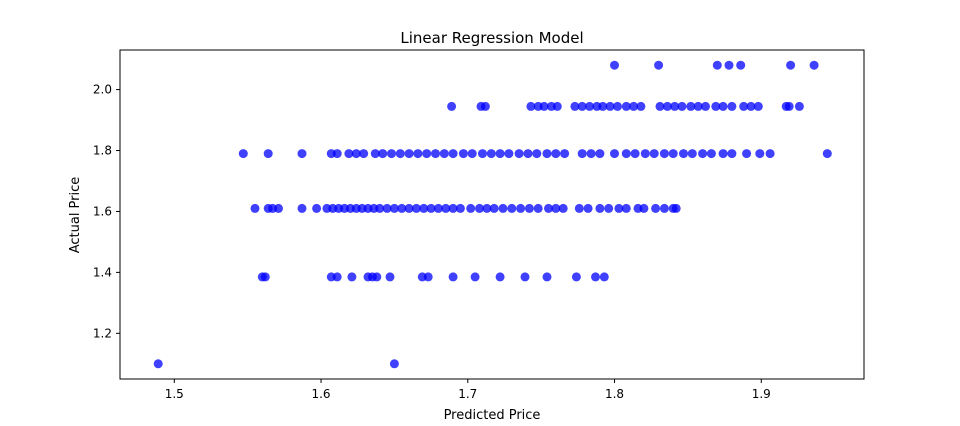 This screenshot has height=426, width=960. What do you see at coordinates (492, 415) in the screenshot?
I see `x-axis-label: Predicted Price` at bounding box center [492, 415].